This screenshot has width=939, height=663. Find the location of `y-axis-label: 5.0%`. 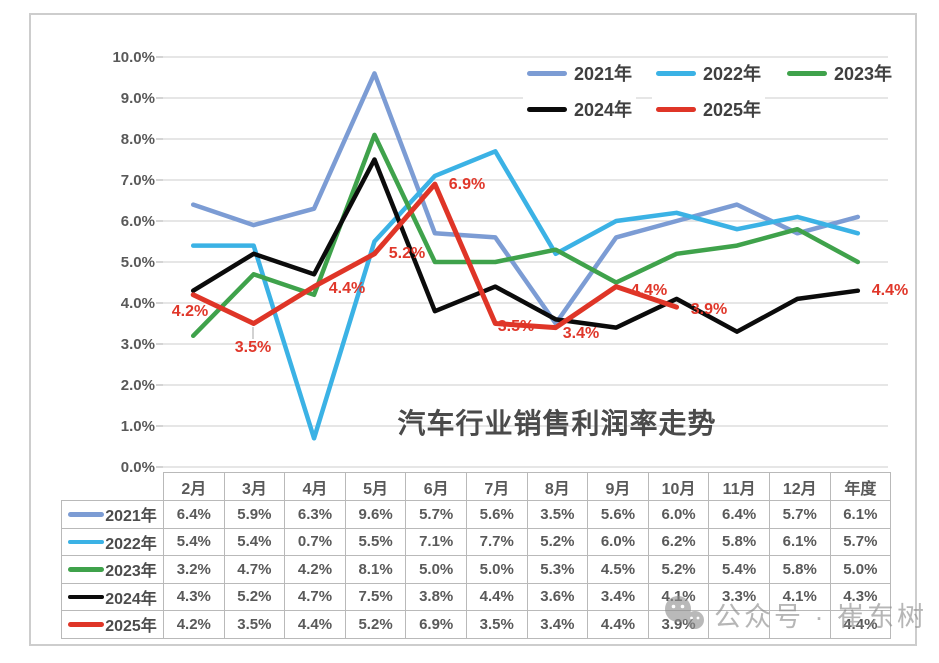

y-axis-label: 5.0% is located at coordinates (138, 262).